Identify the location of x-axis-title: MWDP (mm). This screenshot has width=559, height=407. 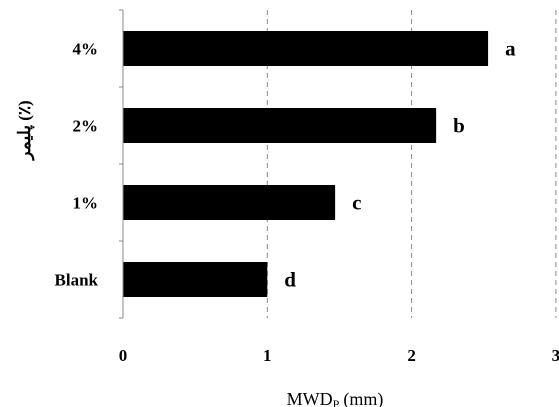
(335, 398).